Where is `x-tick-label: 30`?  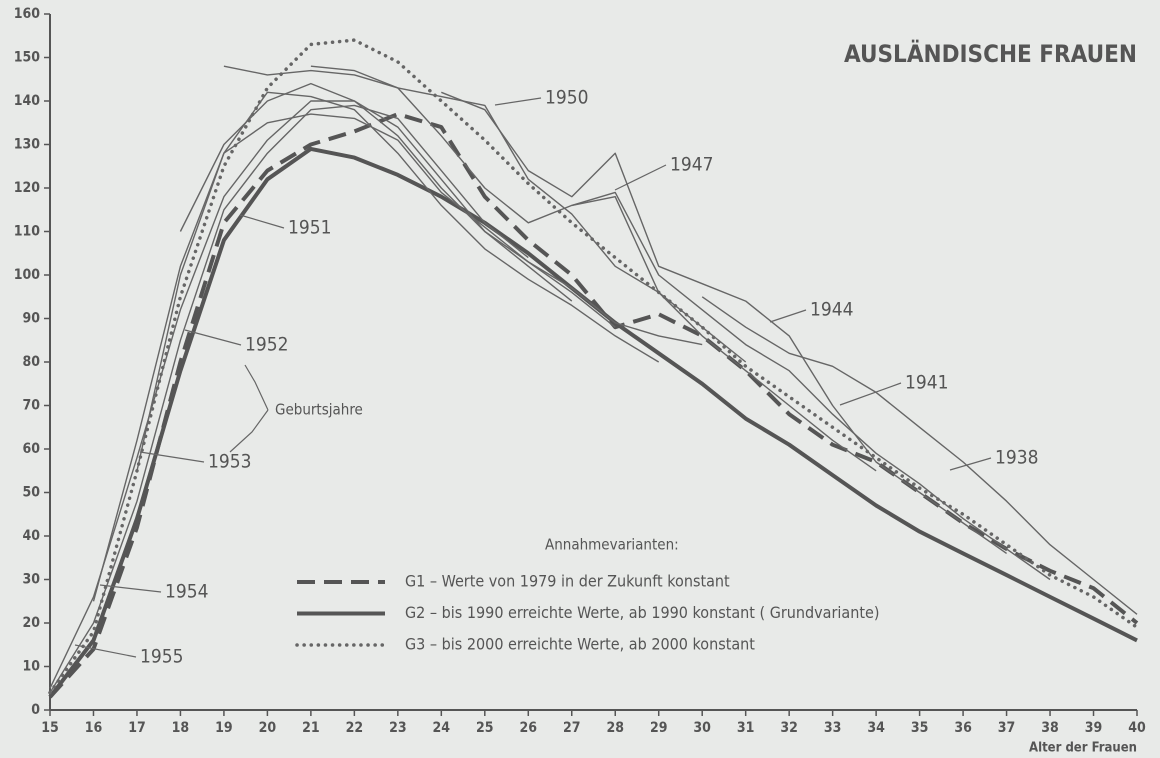 x-tick-label: 30 is located at coordinates (702, 728).